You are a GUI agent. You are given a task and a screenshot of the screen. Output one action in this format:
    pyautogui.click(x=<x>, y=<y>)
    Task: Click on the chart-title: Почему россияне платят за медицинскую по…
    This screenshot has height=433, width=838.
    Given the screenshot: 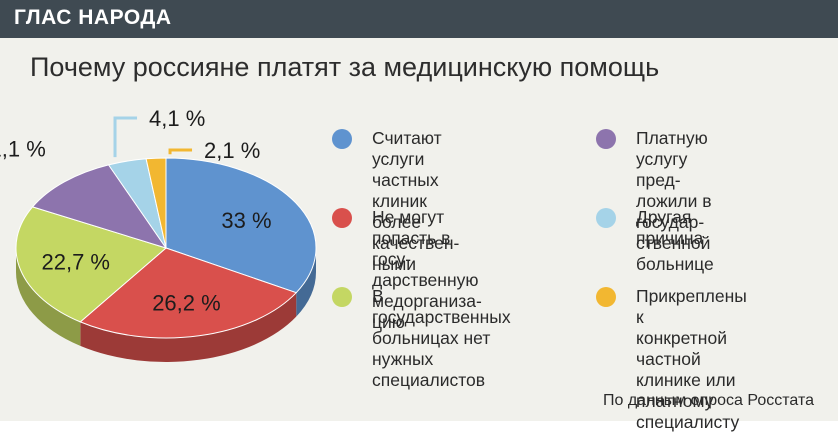 What is the action you would take?
    pyautogui.click(x=345, y=67)
    